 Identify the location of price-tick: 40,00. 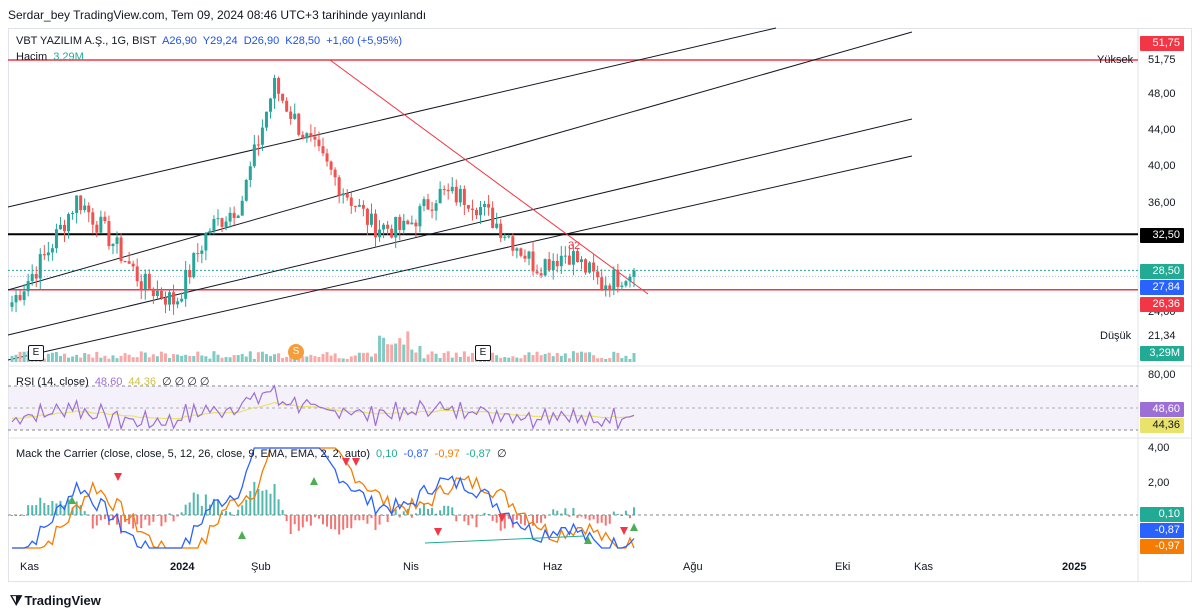
(1162, 166).